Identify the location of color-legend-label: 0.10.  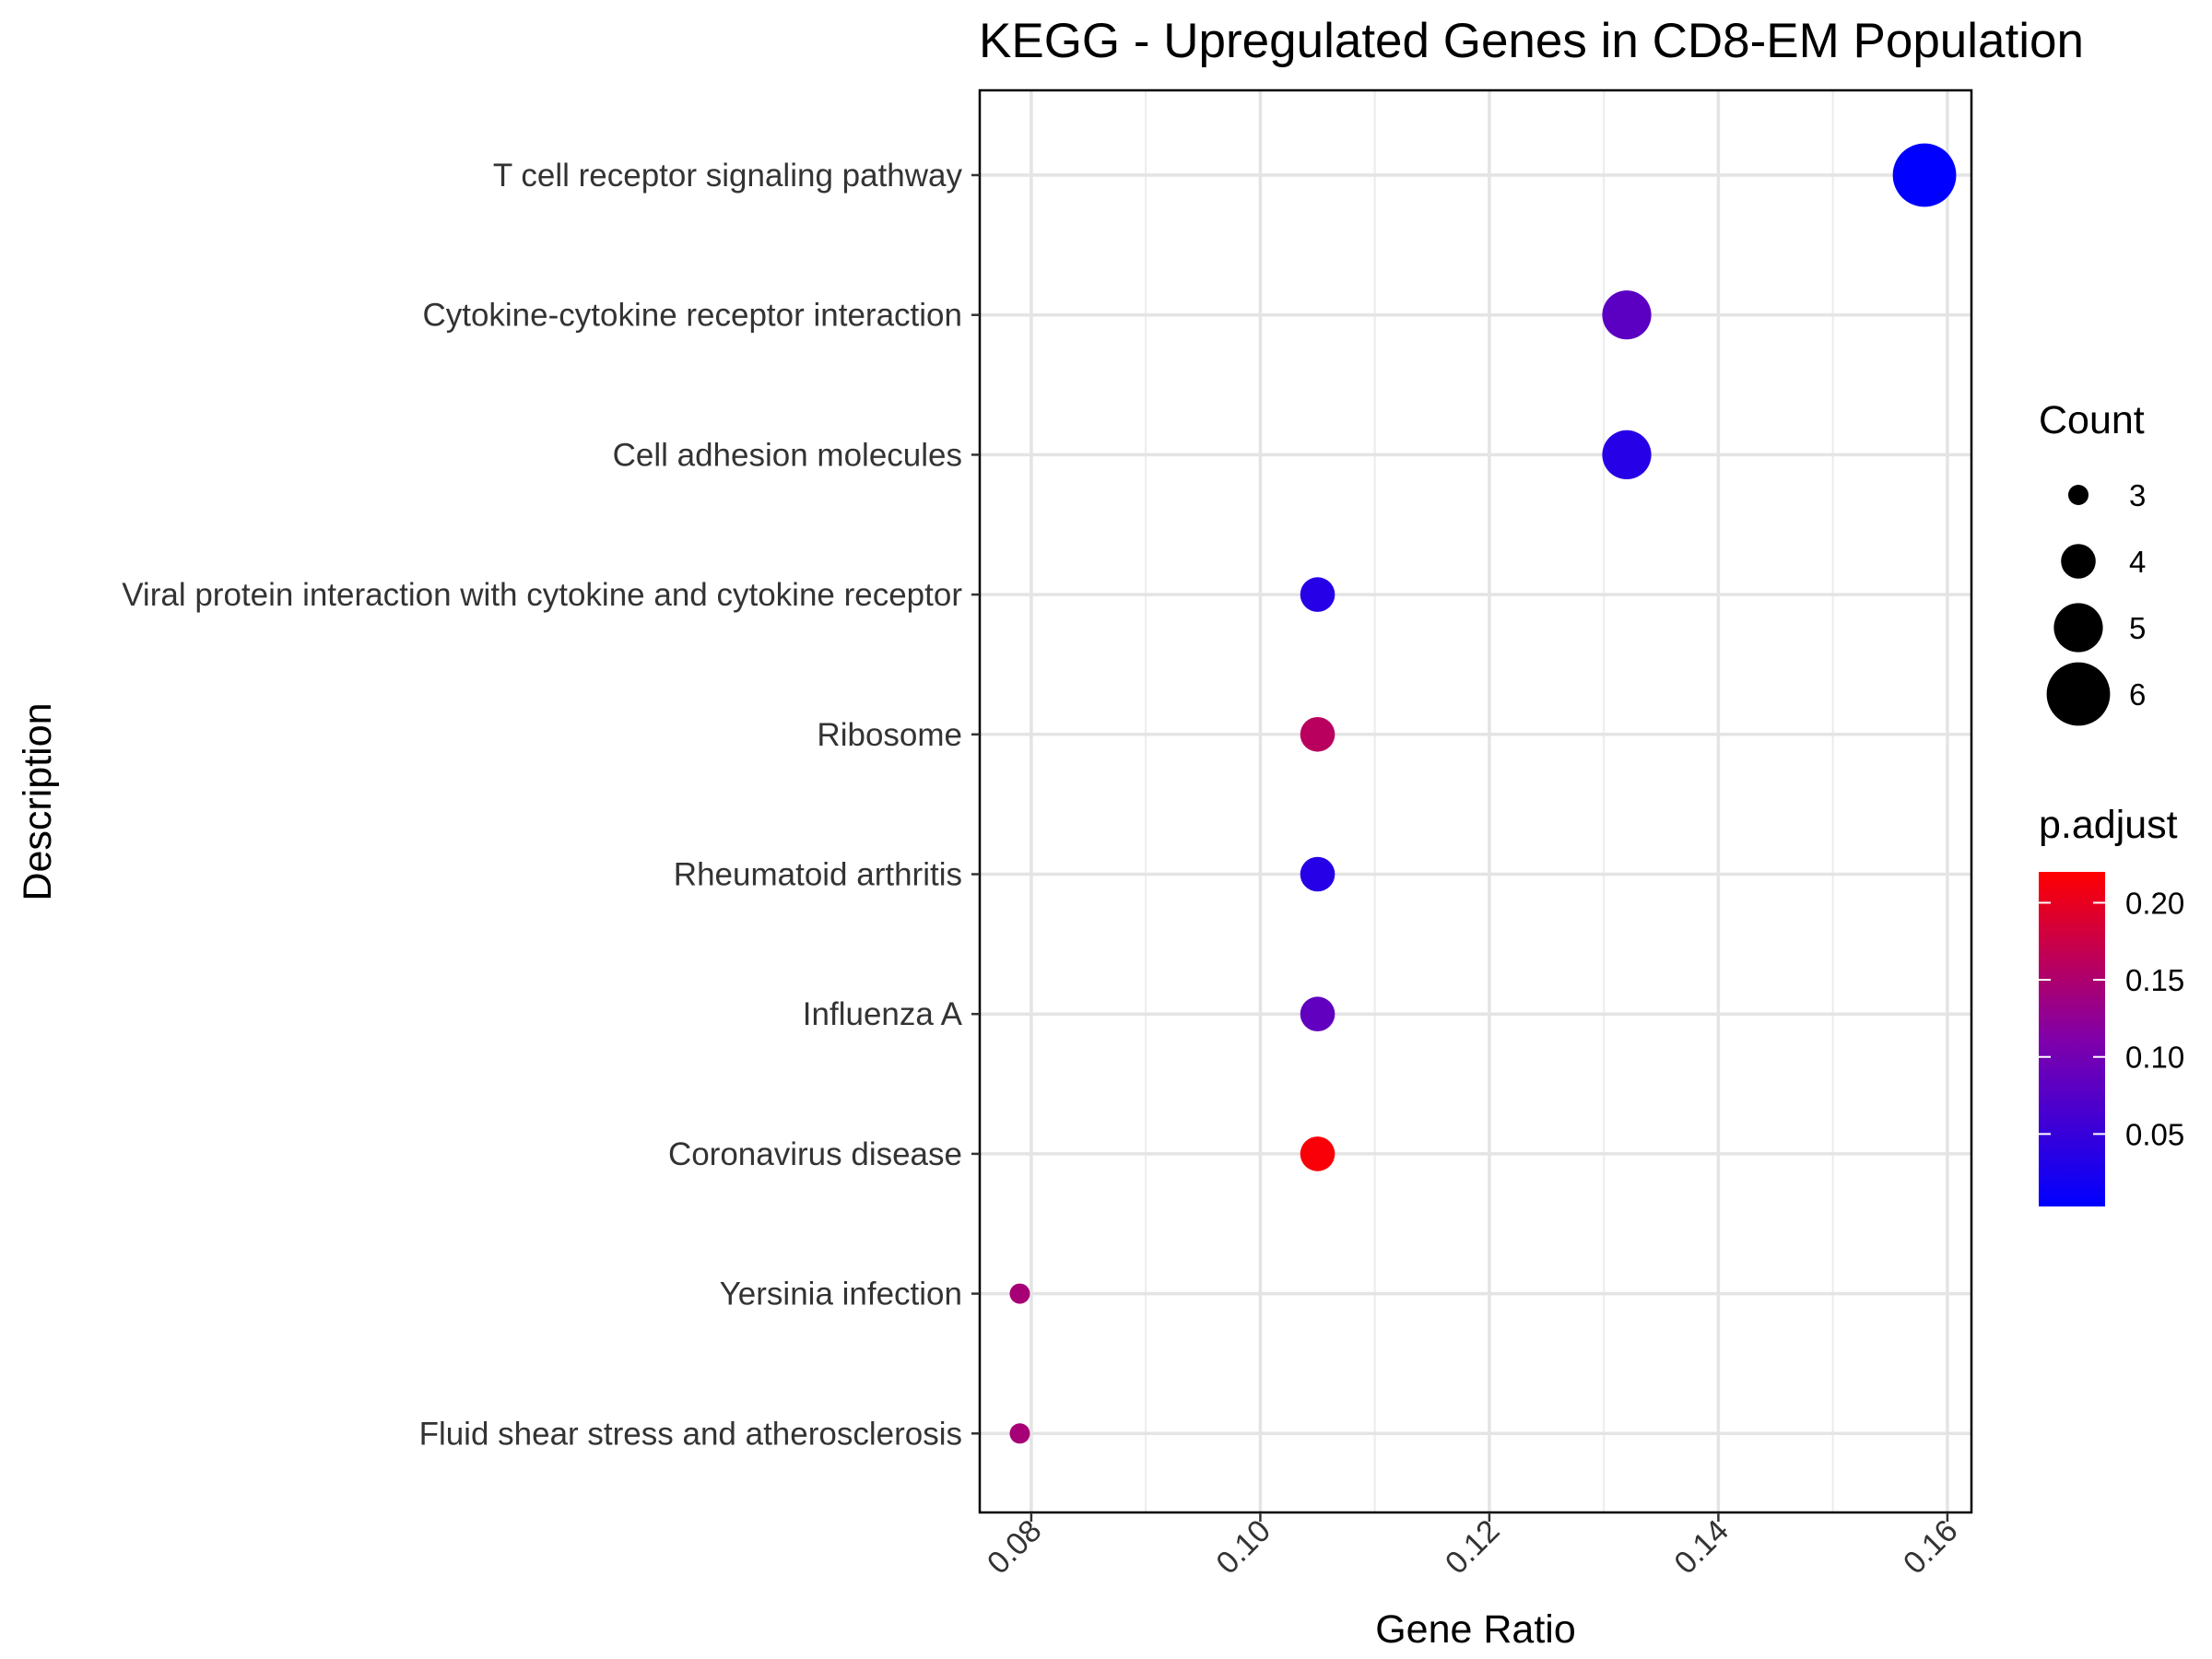
(2154, 1058).